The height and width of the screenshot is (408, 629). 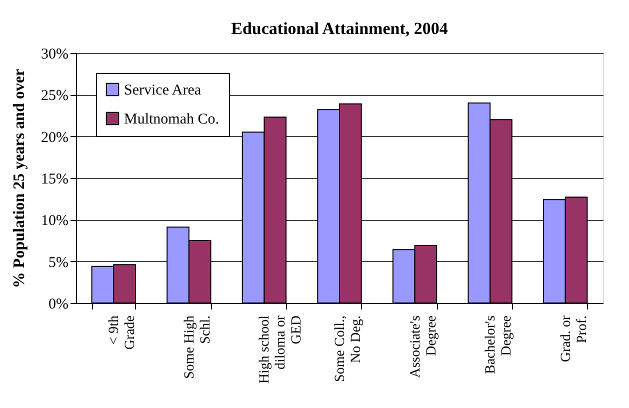 What do you see at coordinates (163, 90) in the screenshot?
I see `legend-label: Service Area` at bounding box center [163, 90].